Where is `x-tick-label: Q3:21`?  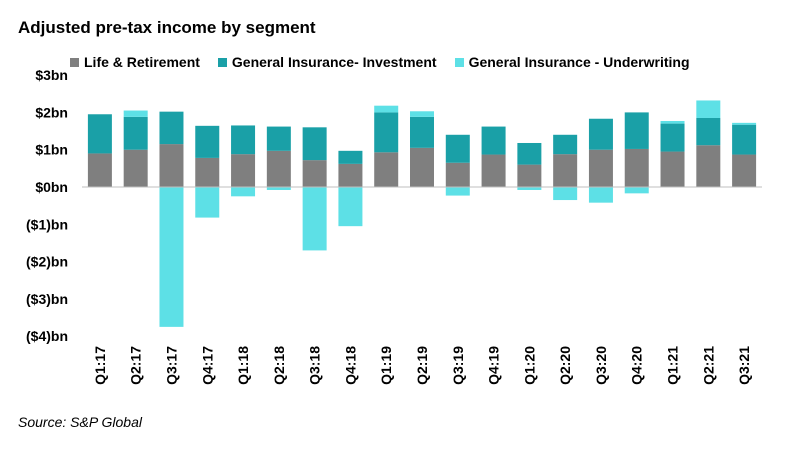 x-tick-label: Q3:21 is located at coordinates (744, 365).